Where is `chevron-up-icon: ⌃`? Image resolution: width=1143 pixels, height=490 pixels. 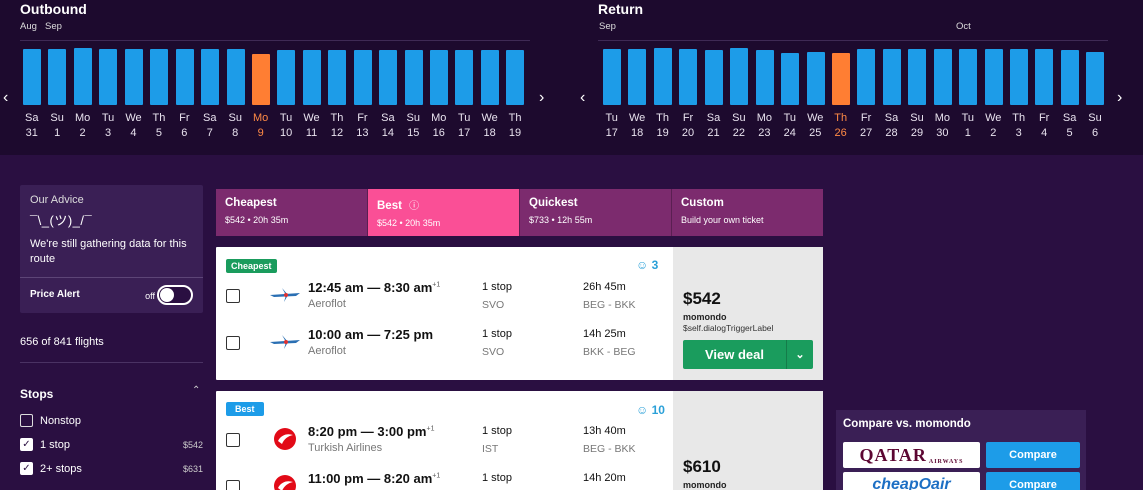
chevron-up-icon: ⌃ is located at coordinates (196, 390).